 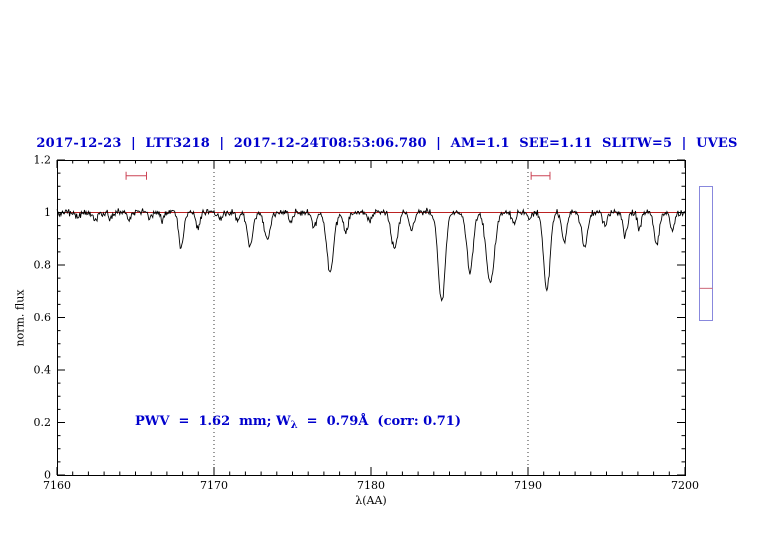 What do you see at coordinates (57, 485) in the screenshot?
I see `x-tick-label: 7160` at bounding box center [57, 485].